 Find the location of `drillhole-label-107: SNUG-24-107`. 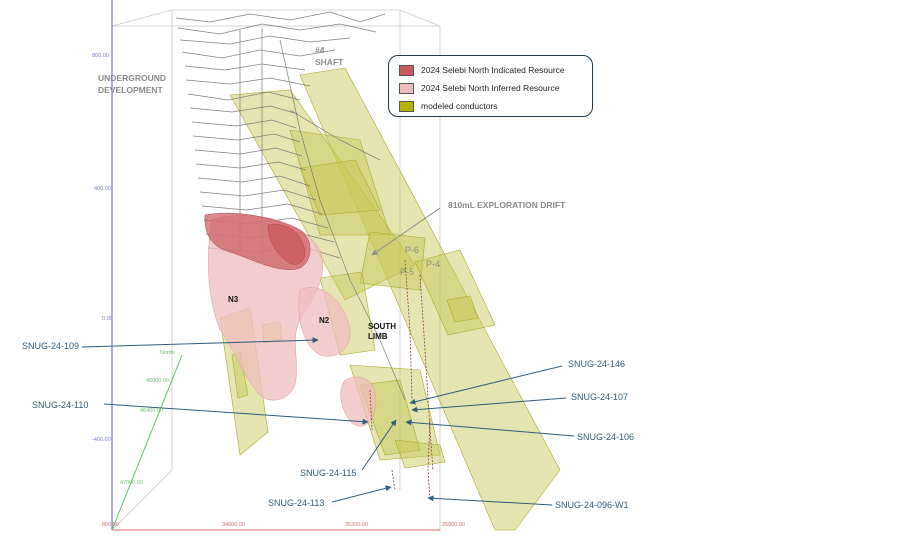

drillhole-label-107: SNUG-24-107 is located at coordinates (600, 397).